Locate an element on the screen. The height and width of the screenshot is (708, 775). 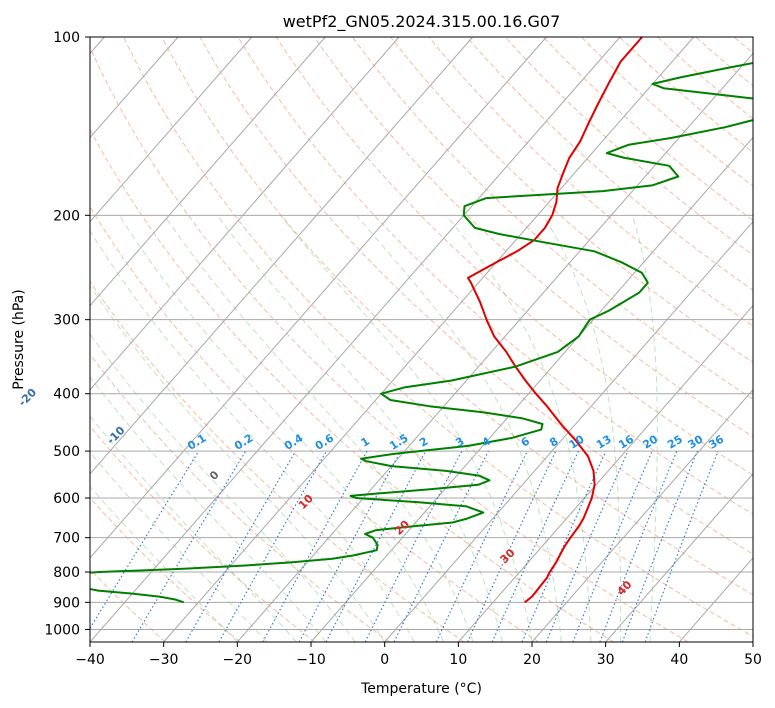
y-tick-label: 500 is located at coordinates (66, 452).